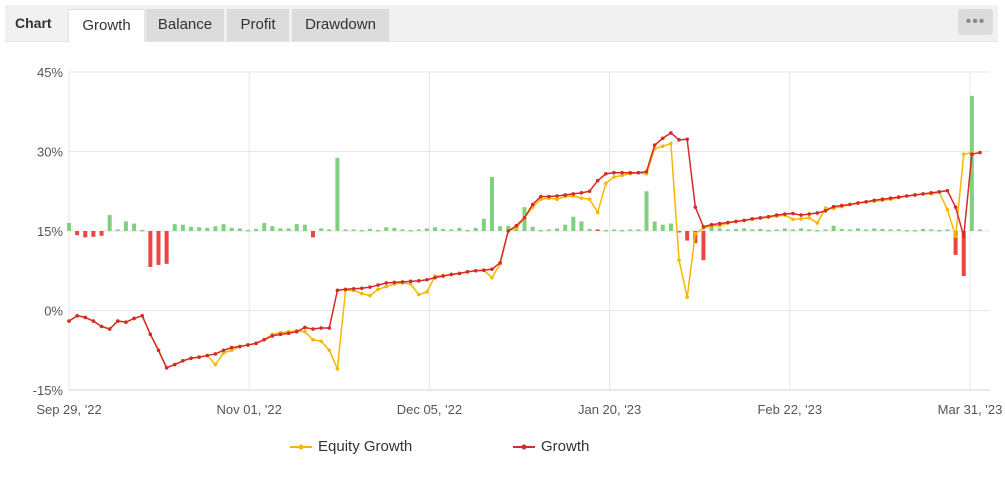 This screenshot has width=1005, height=499. I want to click on y-tick-label: 45%, so click(50, 72).